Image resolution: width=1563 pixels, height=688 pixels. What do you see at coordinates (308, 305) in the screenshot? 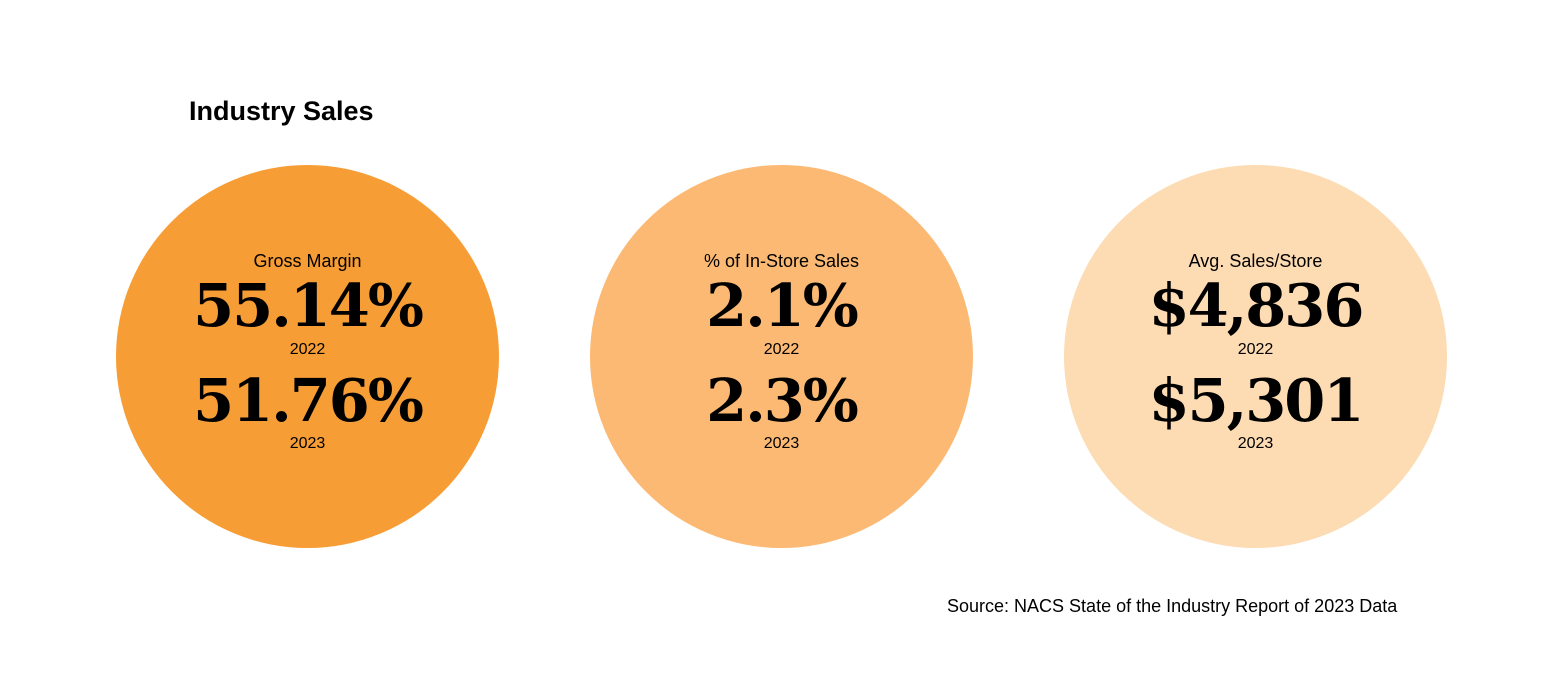
I see `stat-value-2022: 55.14%` at bounding box center [308, 305].